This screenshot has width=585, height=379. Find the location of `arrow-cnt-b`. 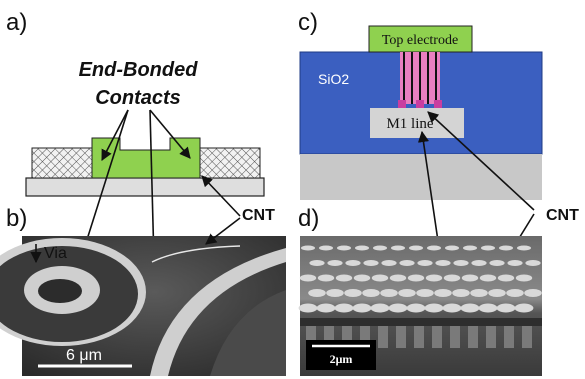

arrow-cnt-b is located at coordinates (223, 231).